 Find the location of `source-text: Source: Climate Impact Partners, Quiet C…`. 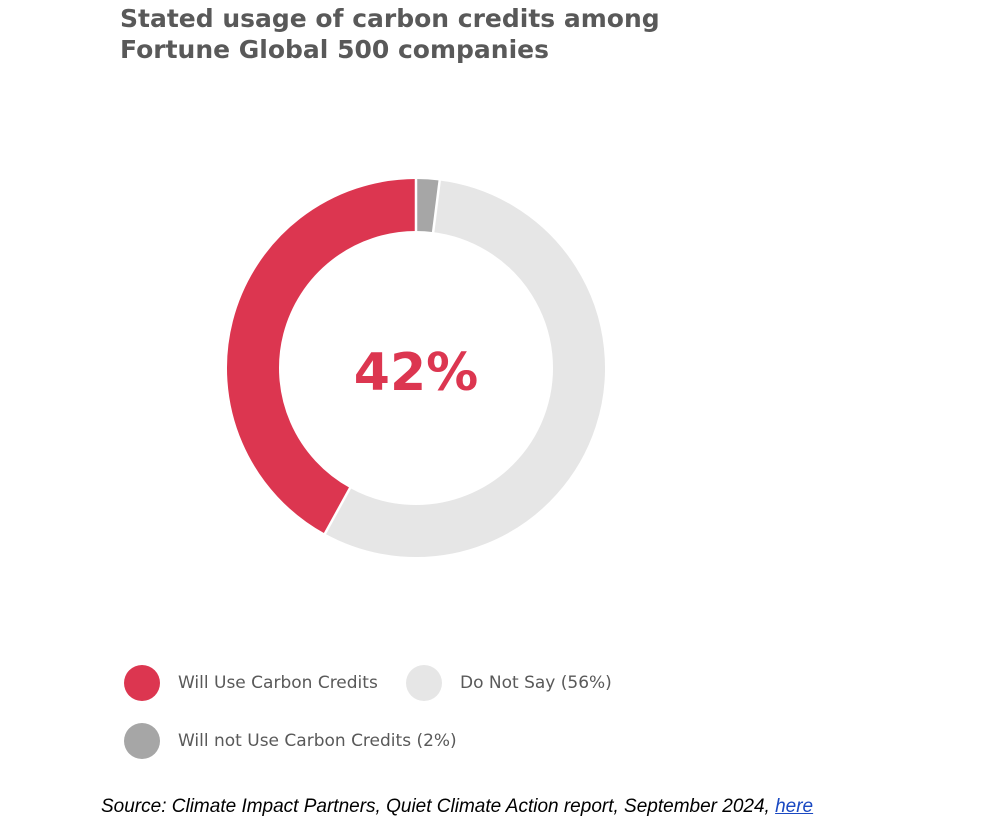

source-text: Source: Climate Impact Partners, Quiet C… is located at coordinates (438, 806).